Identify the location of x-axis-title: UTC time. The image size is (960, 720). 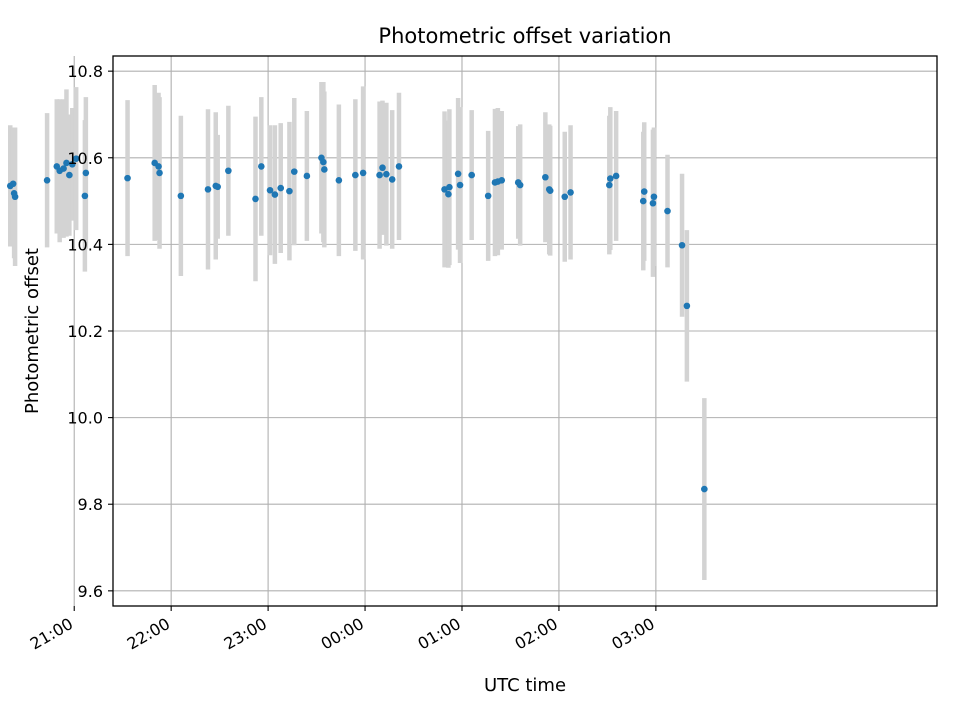
(525, 685).